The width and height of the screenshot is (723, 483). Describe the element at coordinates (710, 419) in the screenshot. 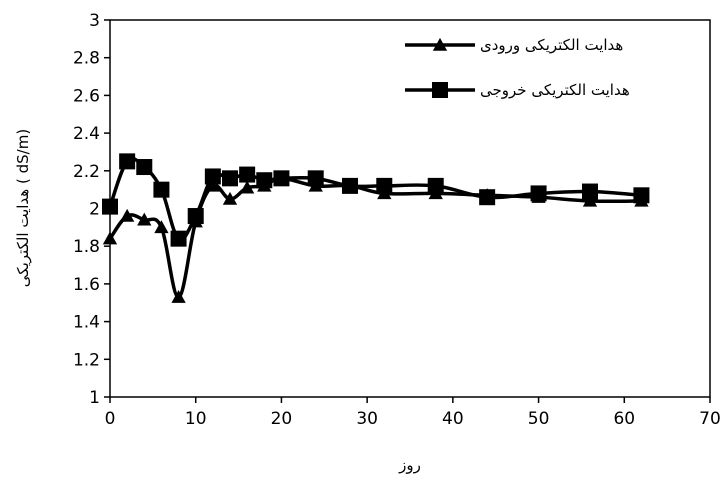

I see `x-tick-label: 70` at that location.